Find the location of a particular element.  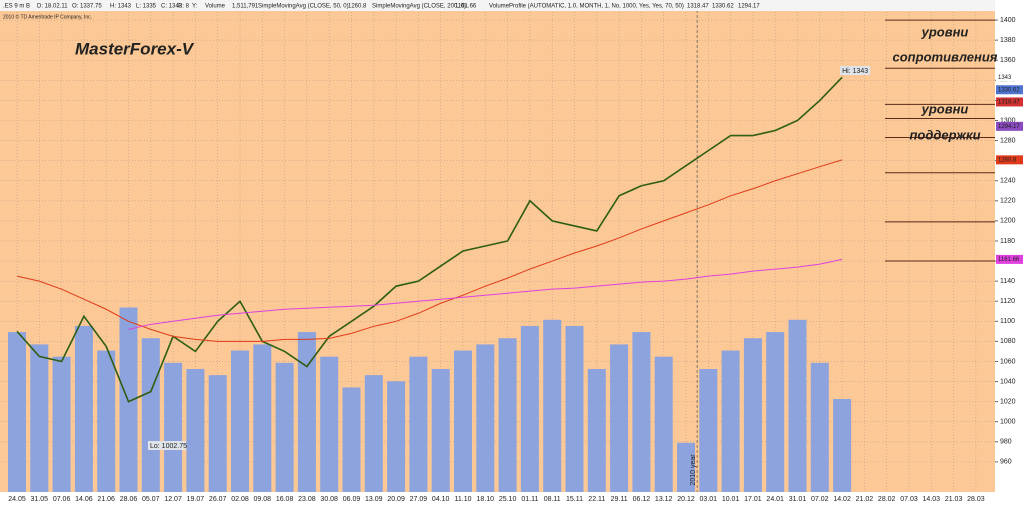

y-tick-label: 980 is located at coordinates (1006, 442).